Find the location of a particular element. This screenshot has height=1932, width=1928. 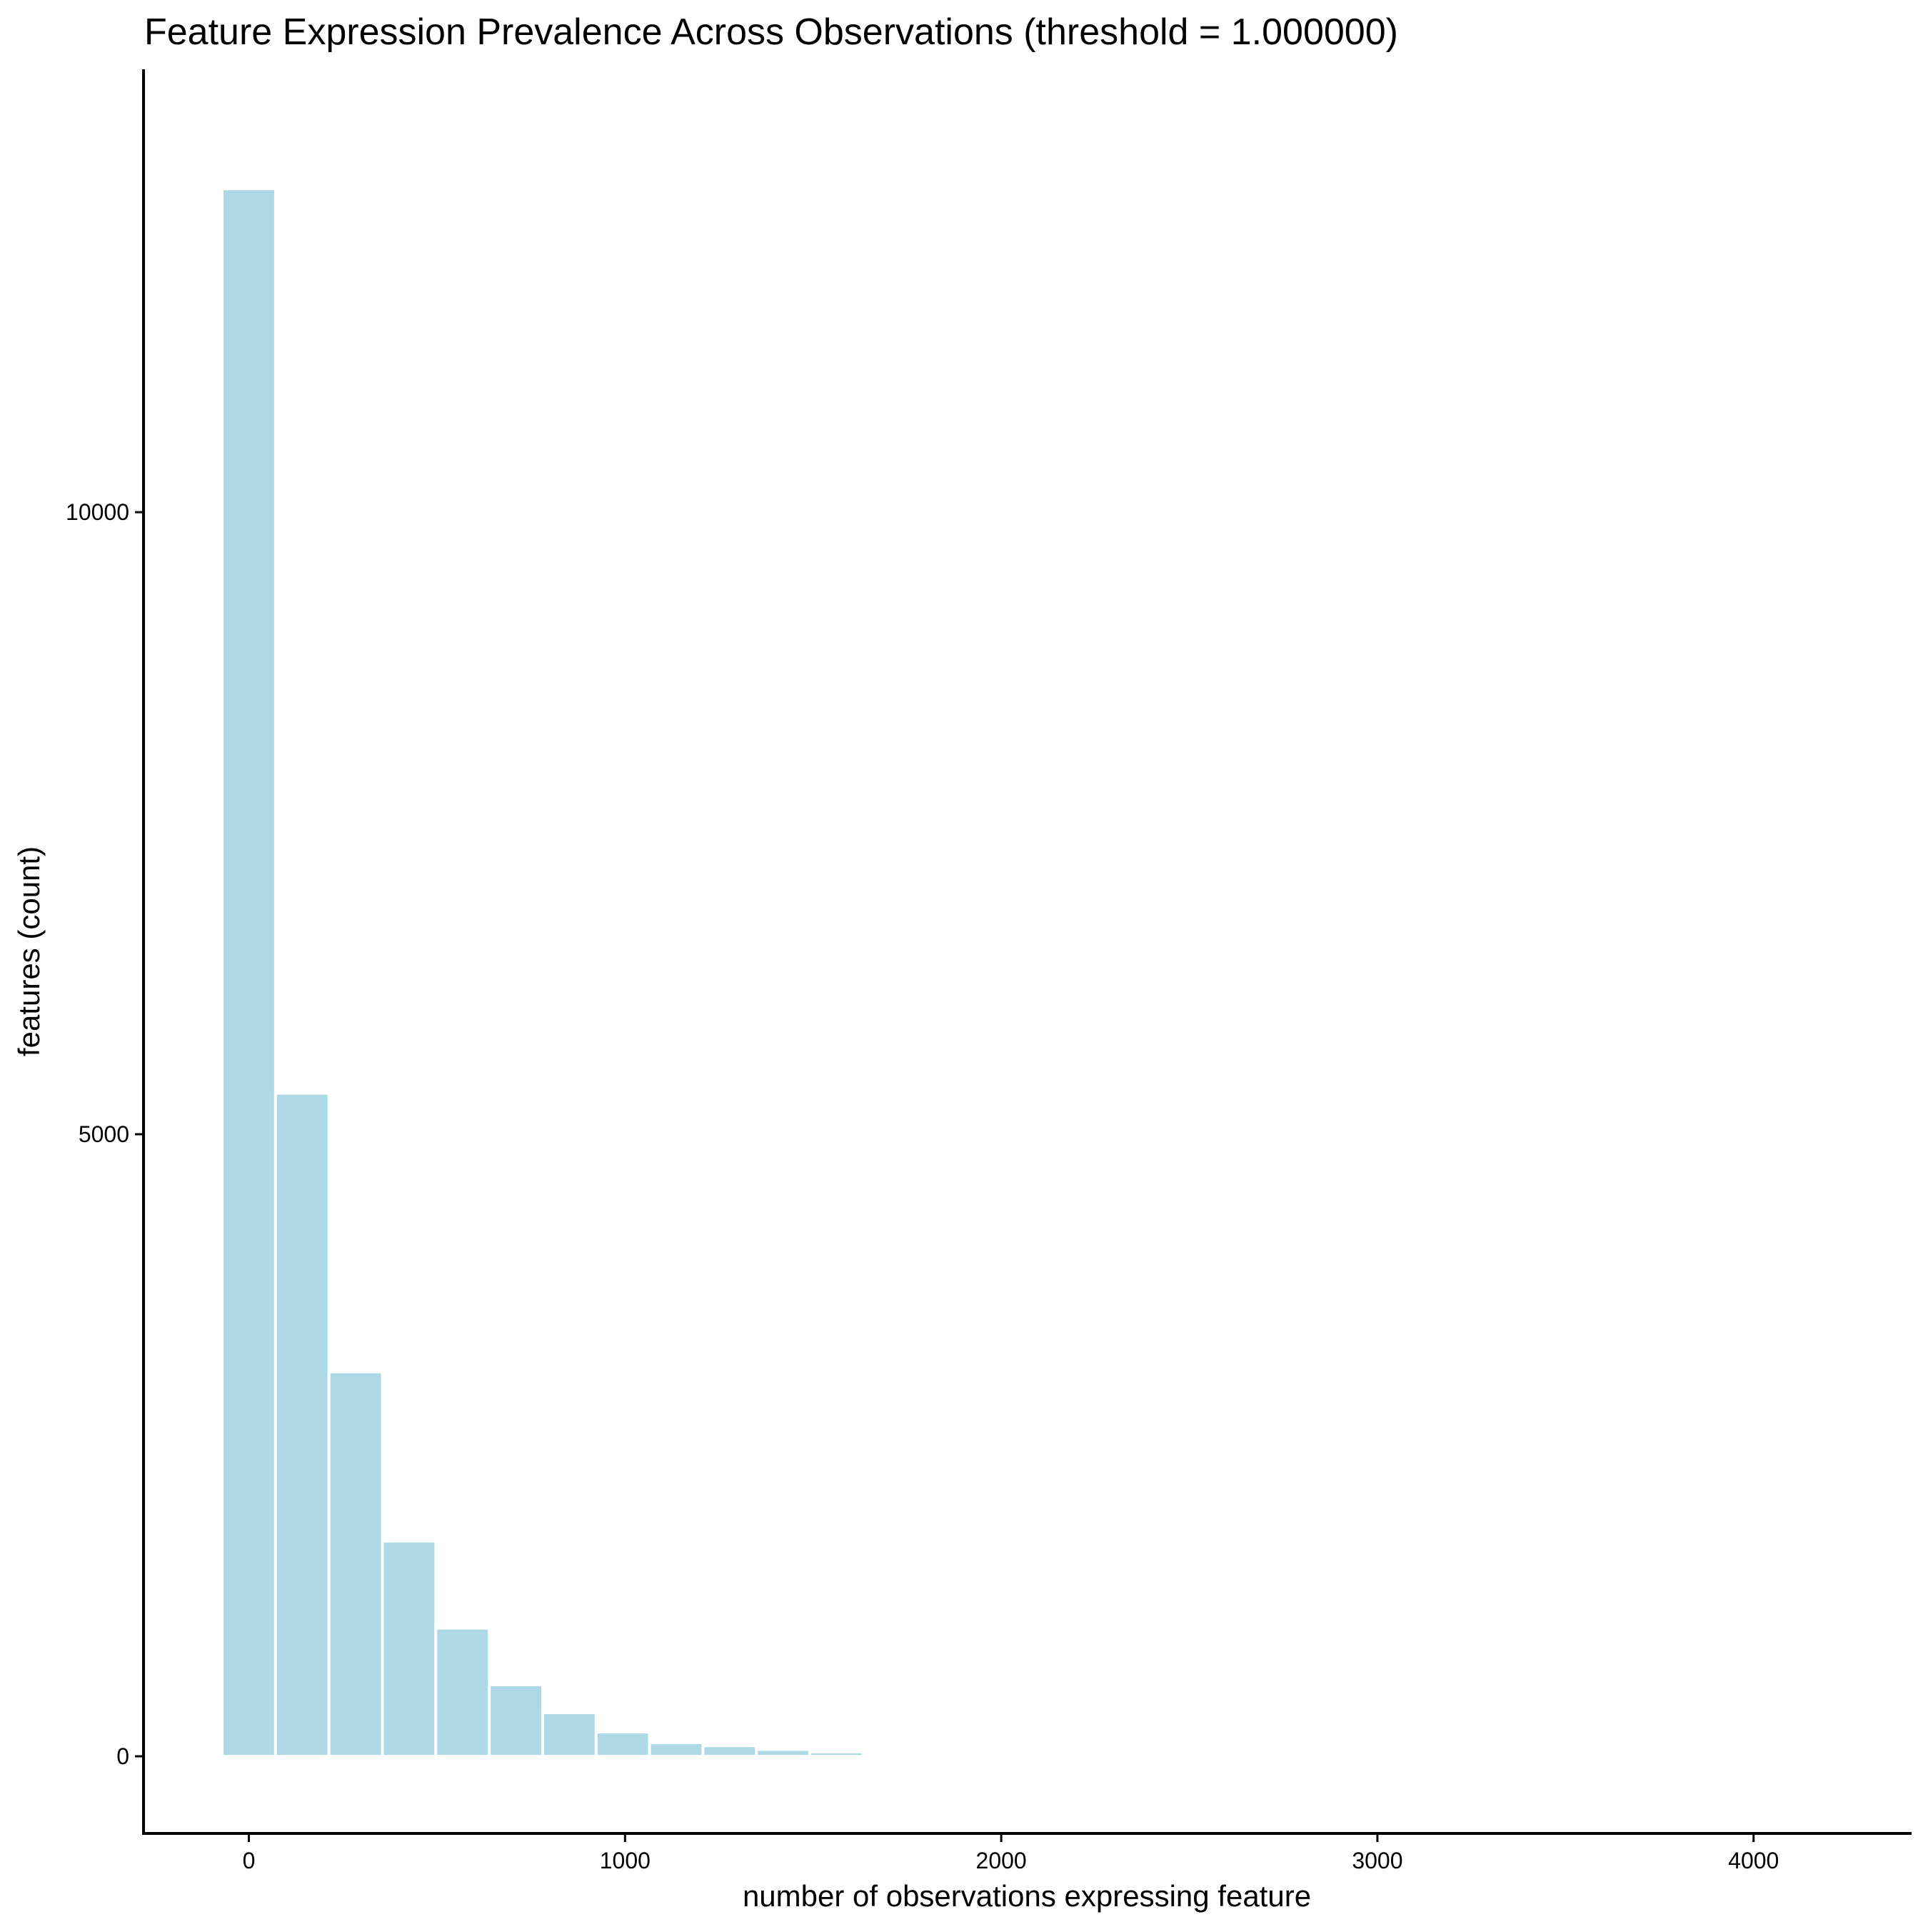

y-tick-label-2: 10000 is located at coordinates (97, 512).